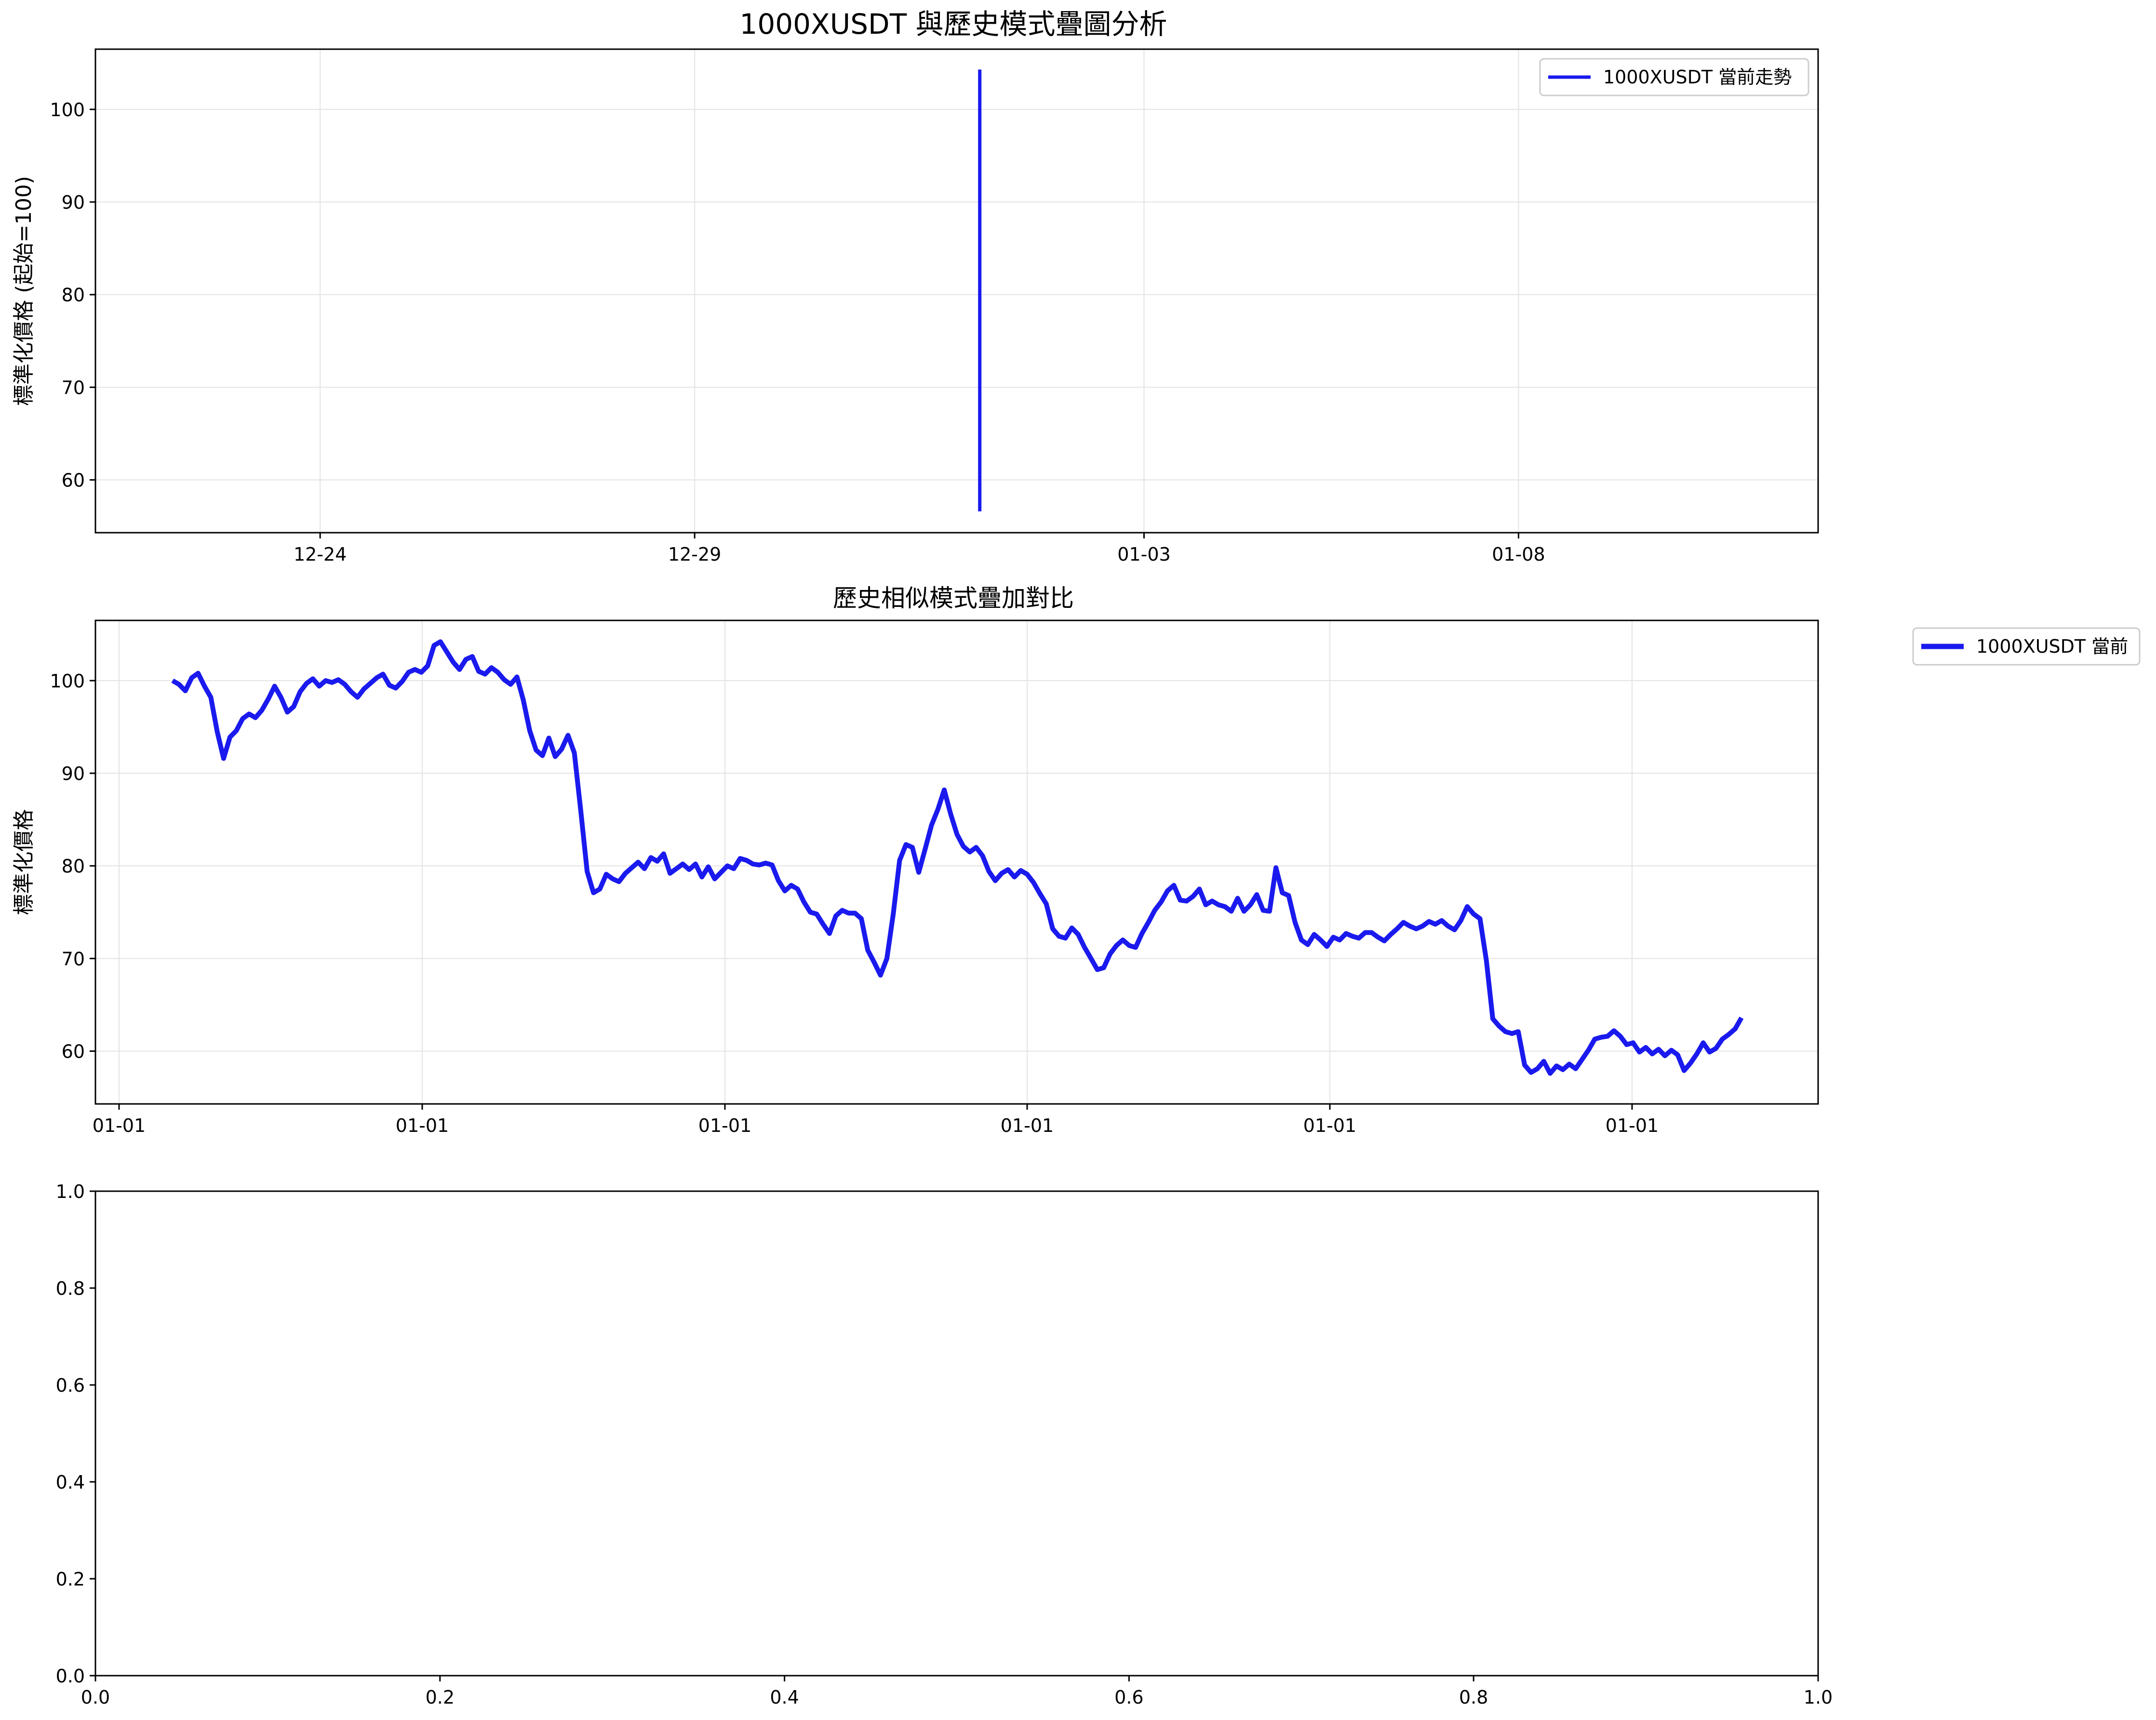 The height and width of the screenshot is (1720, 2156). I want to click on x-tick-label: 1.0, so click(1819, 1698).